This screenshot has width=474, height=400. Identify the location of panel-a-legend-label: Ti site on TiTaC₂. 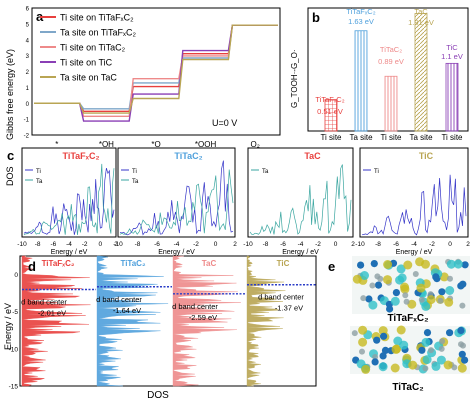
(93, 48).